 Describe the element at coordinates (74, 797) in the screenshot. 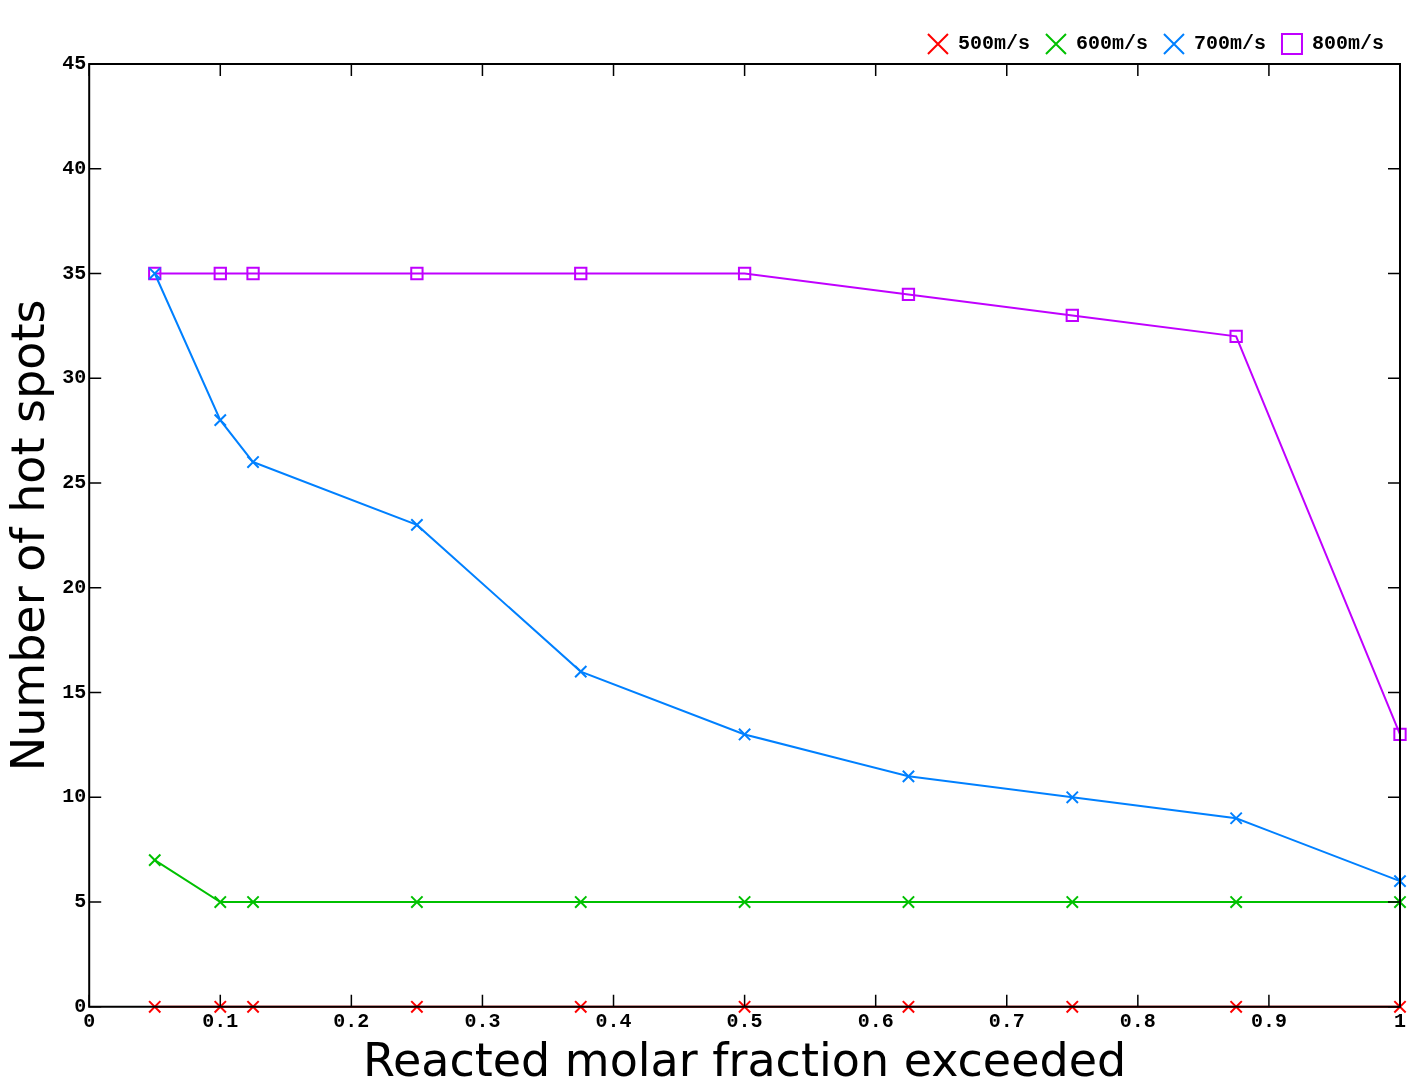

I see `y-tick-label: 10` at that location.